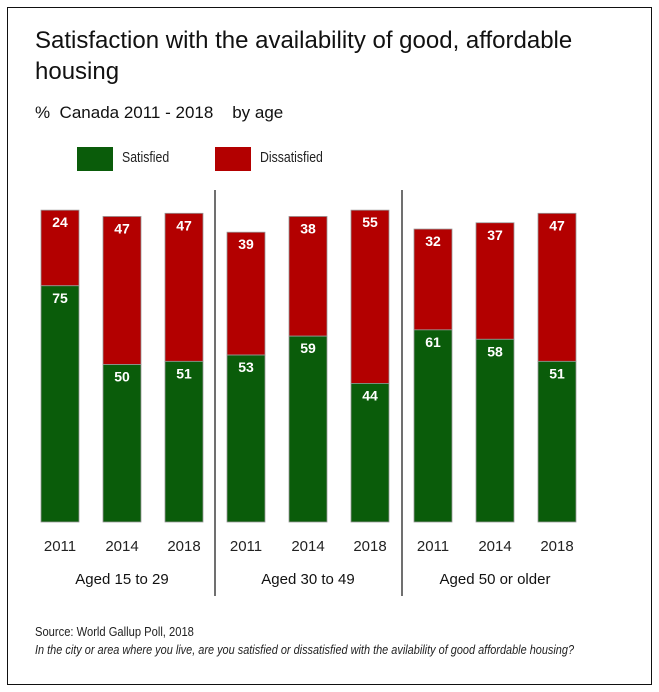 This screenshot has width=659, height=692. I want to click on data-label-dissatisfied: 32, so click(433, 241).